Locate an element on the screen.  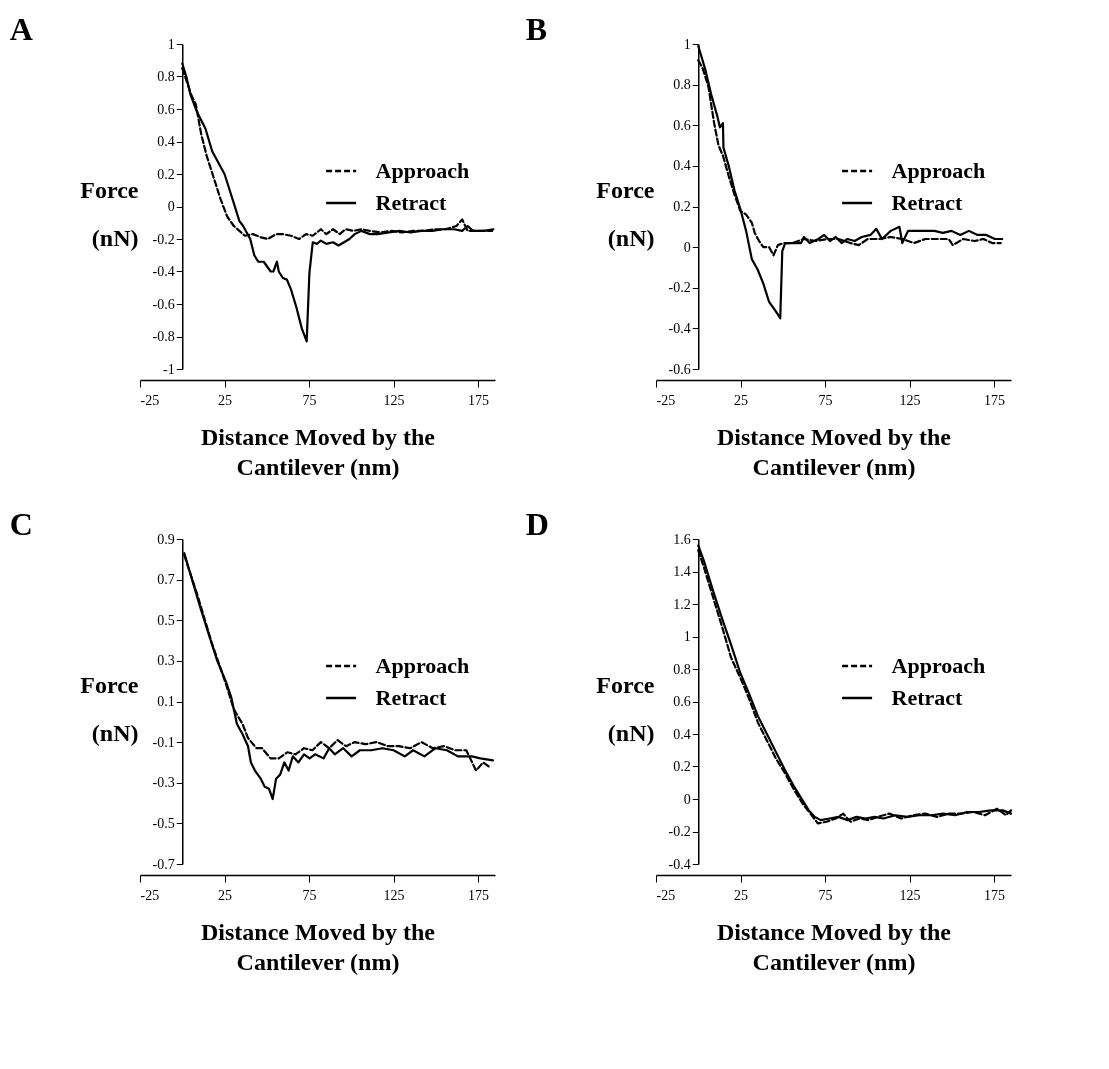
y-tick-label: -0.5 is located at coordinates (163, 823).